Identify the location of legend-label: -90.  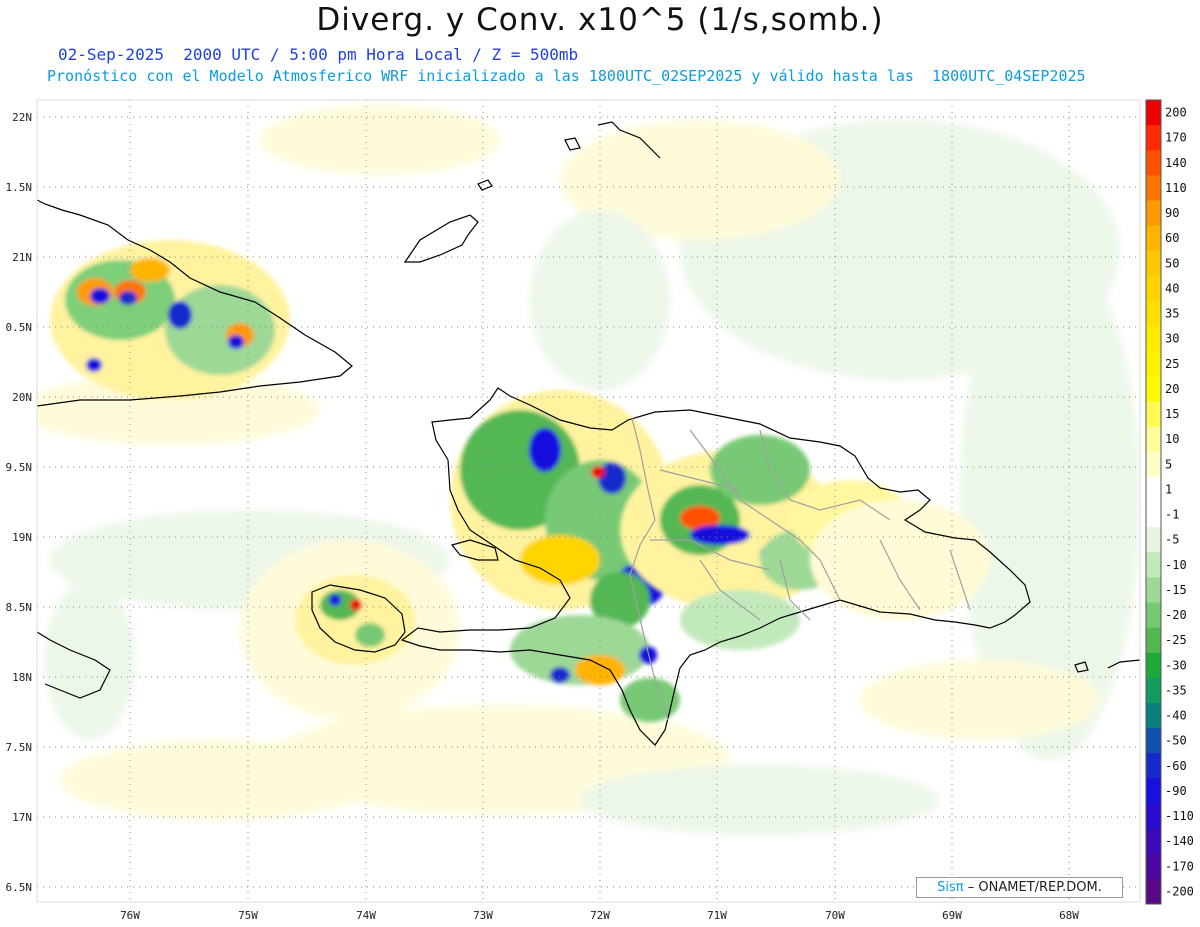
(1176, 791).